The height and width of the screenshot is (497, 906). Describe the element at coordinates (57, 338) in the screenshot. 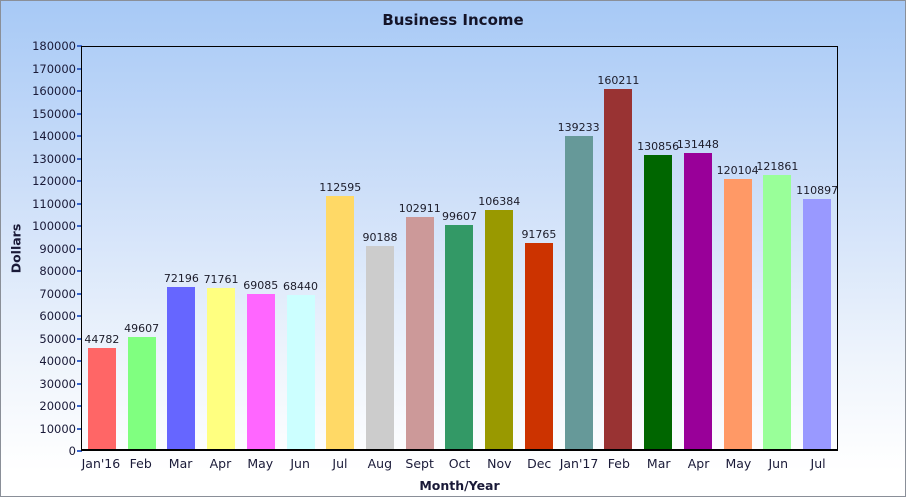

I see `y-tick-label: 50000` at that location.